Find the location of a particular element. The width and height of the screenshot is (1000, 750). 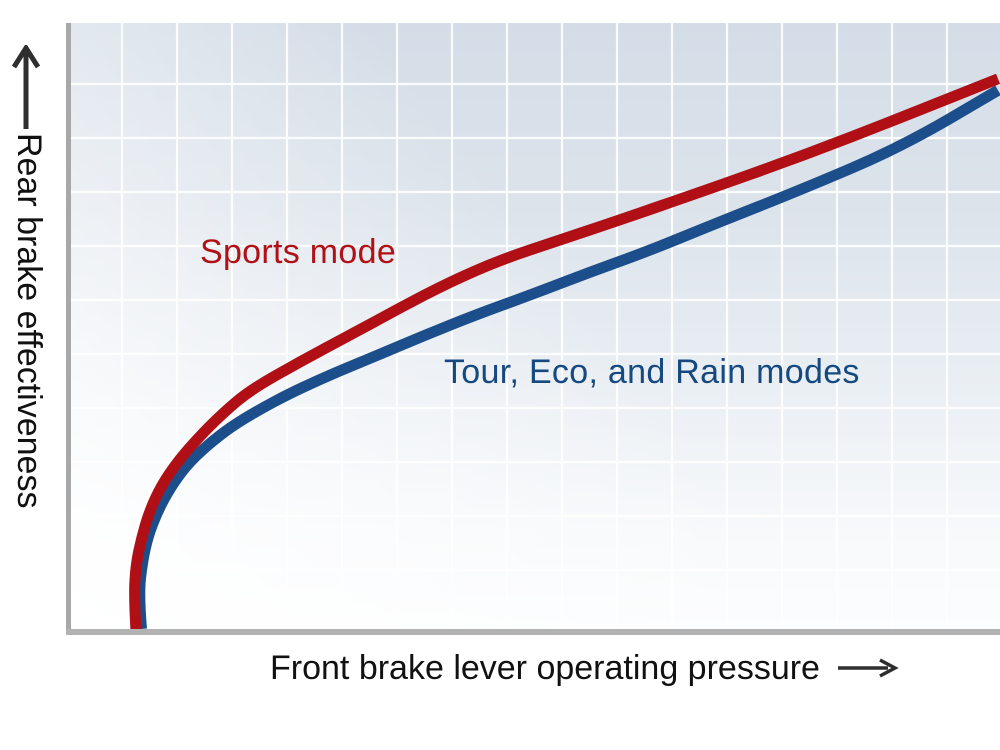

x-axis-label-row: Front brake lever operating pressure is located at coordinates (500, 668).